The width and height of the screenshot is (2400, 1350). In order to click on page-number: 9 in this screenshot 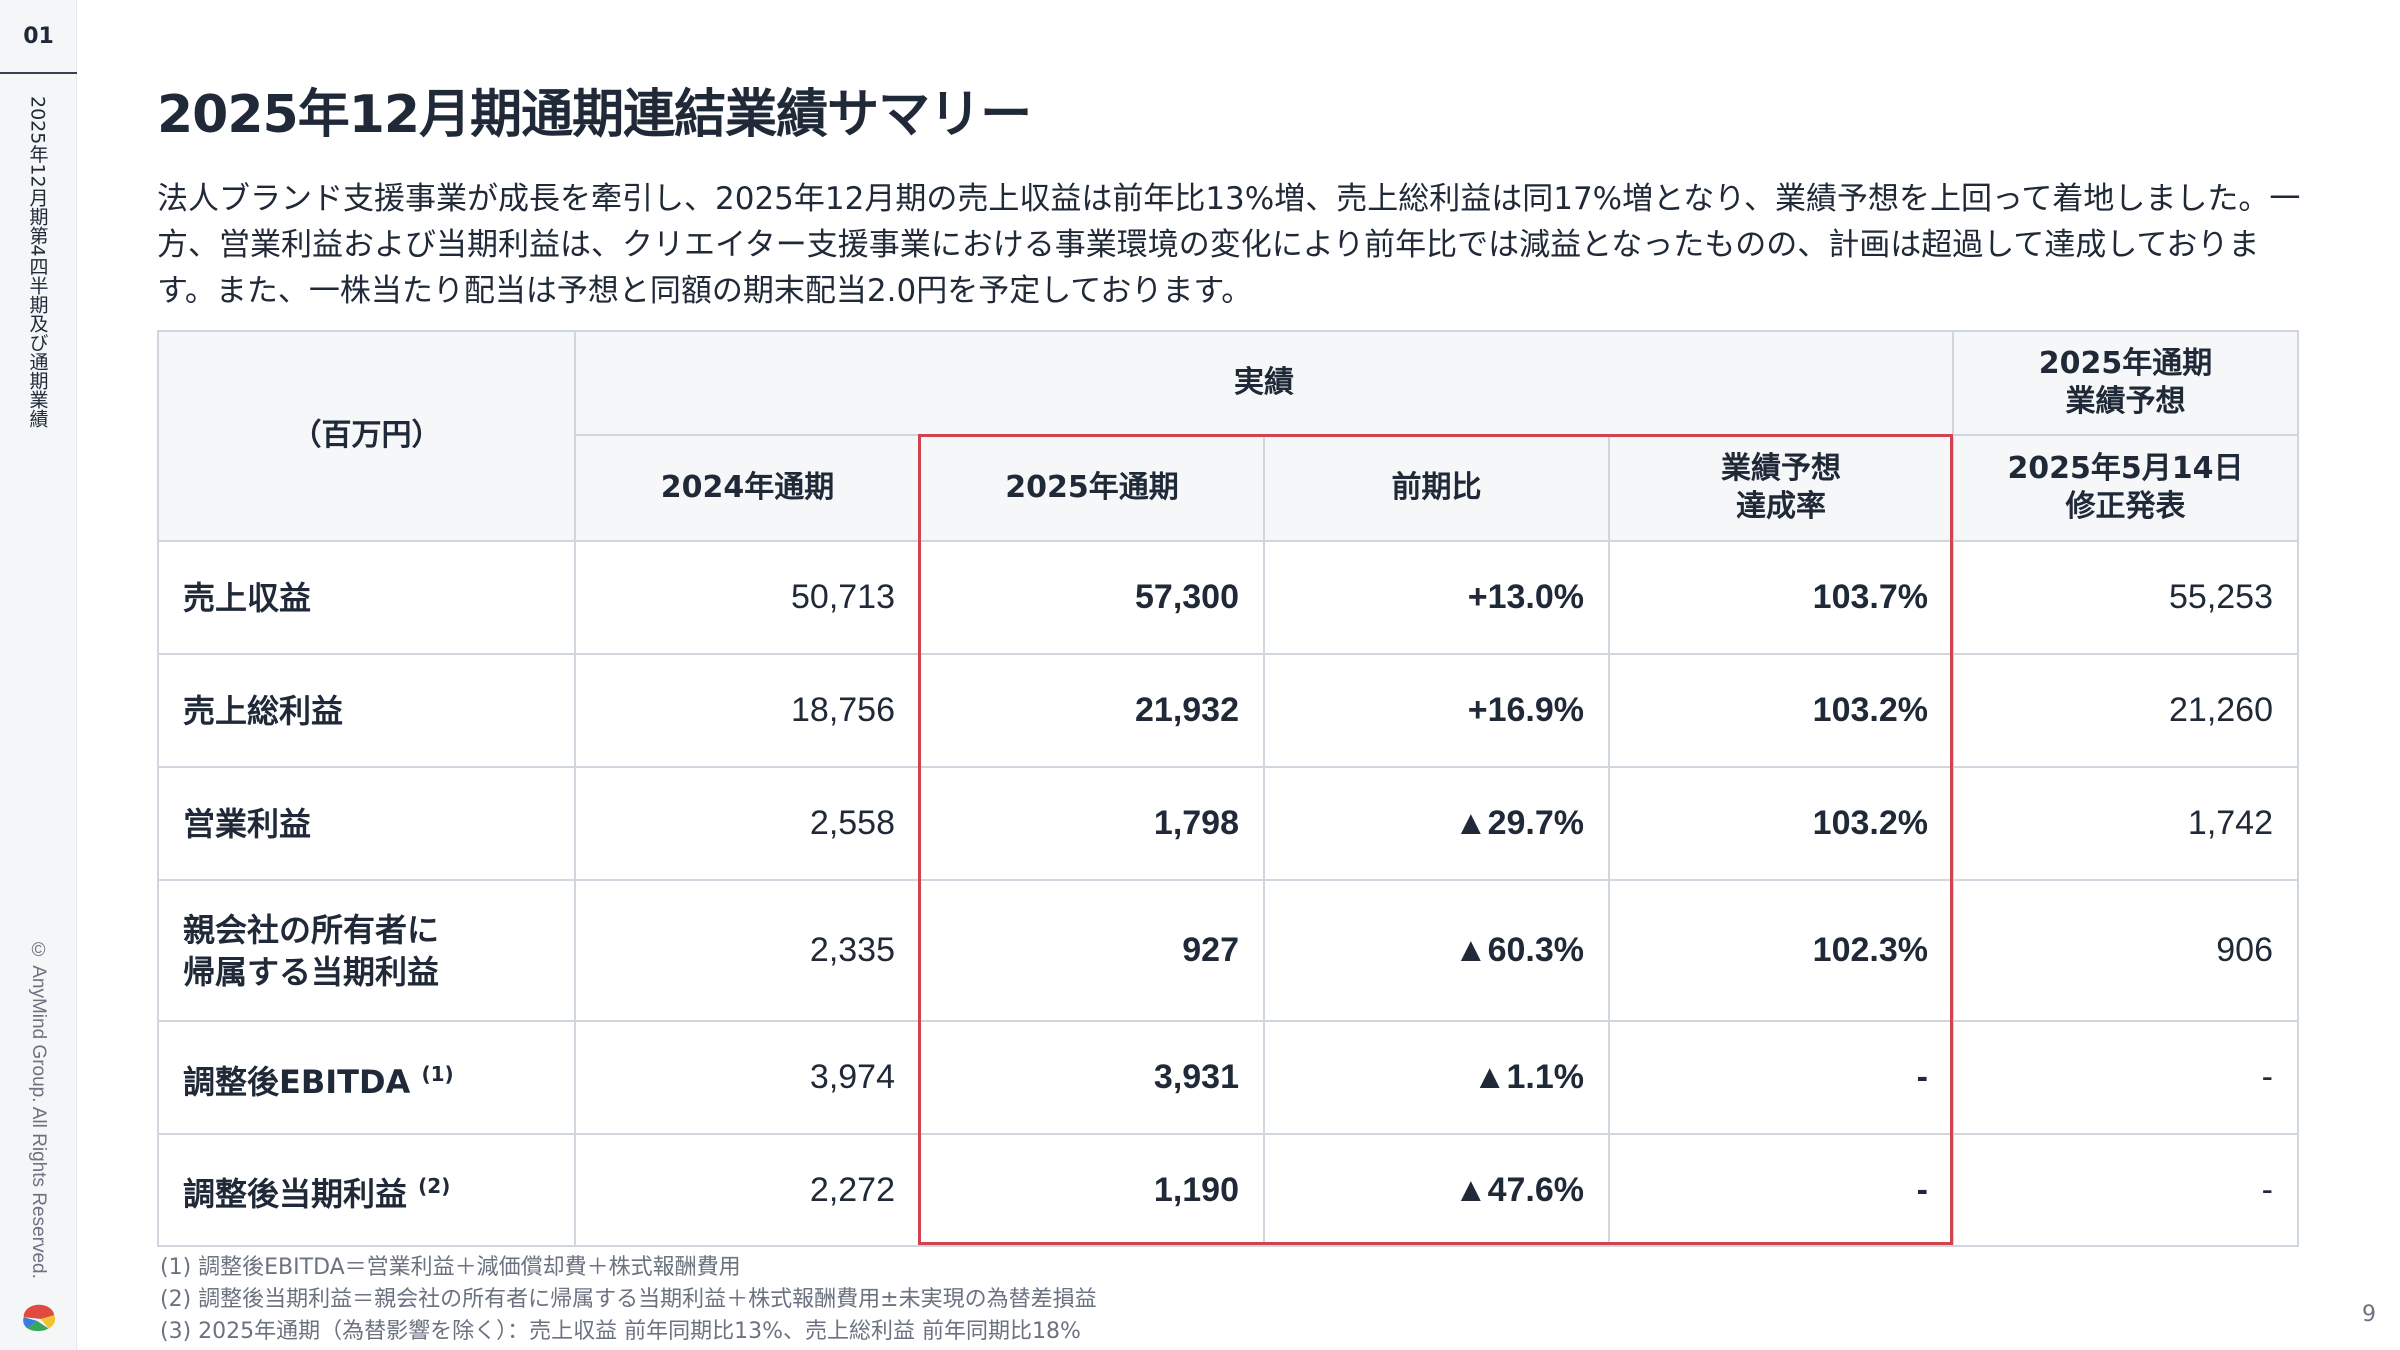, I will do `click(2369, 1314)`.